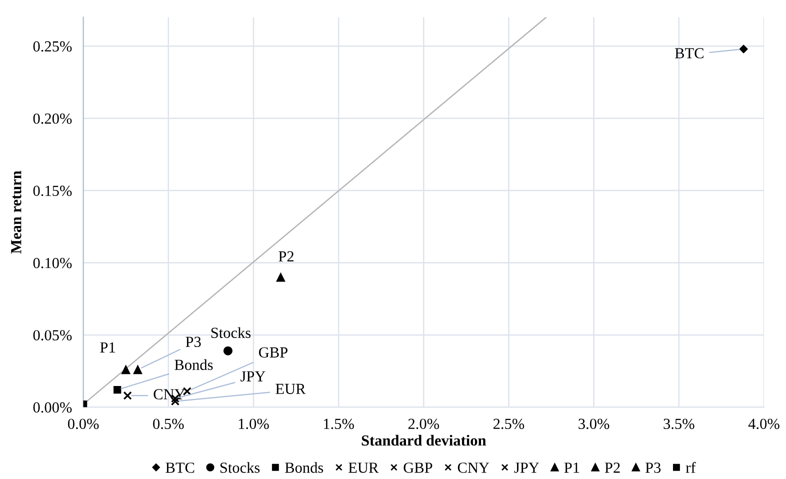 The width and height of the screenshot is (786, 479). Describe the element at coordinates (418, 467) in the screenshot. I see `legend-label: GBP` at that location.